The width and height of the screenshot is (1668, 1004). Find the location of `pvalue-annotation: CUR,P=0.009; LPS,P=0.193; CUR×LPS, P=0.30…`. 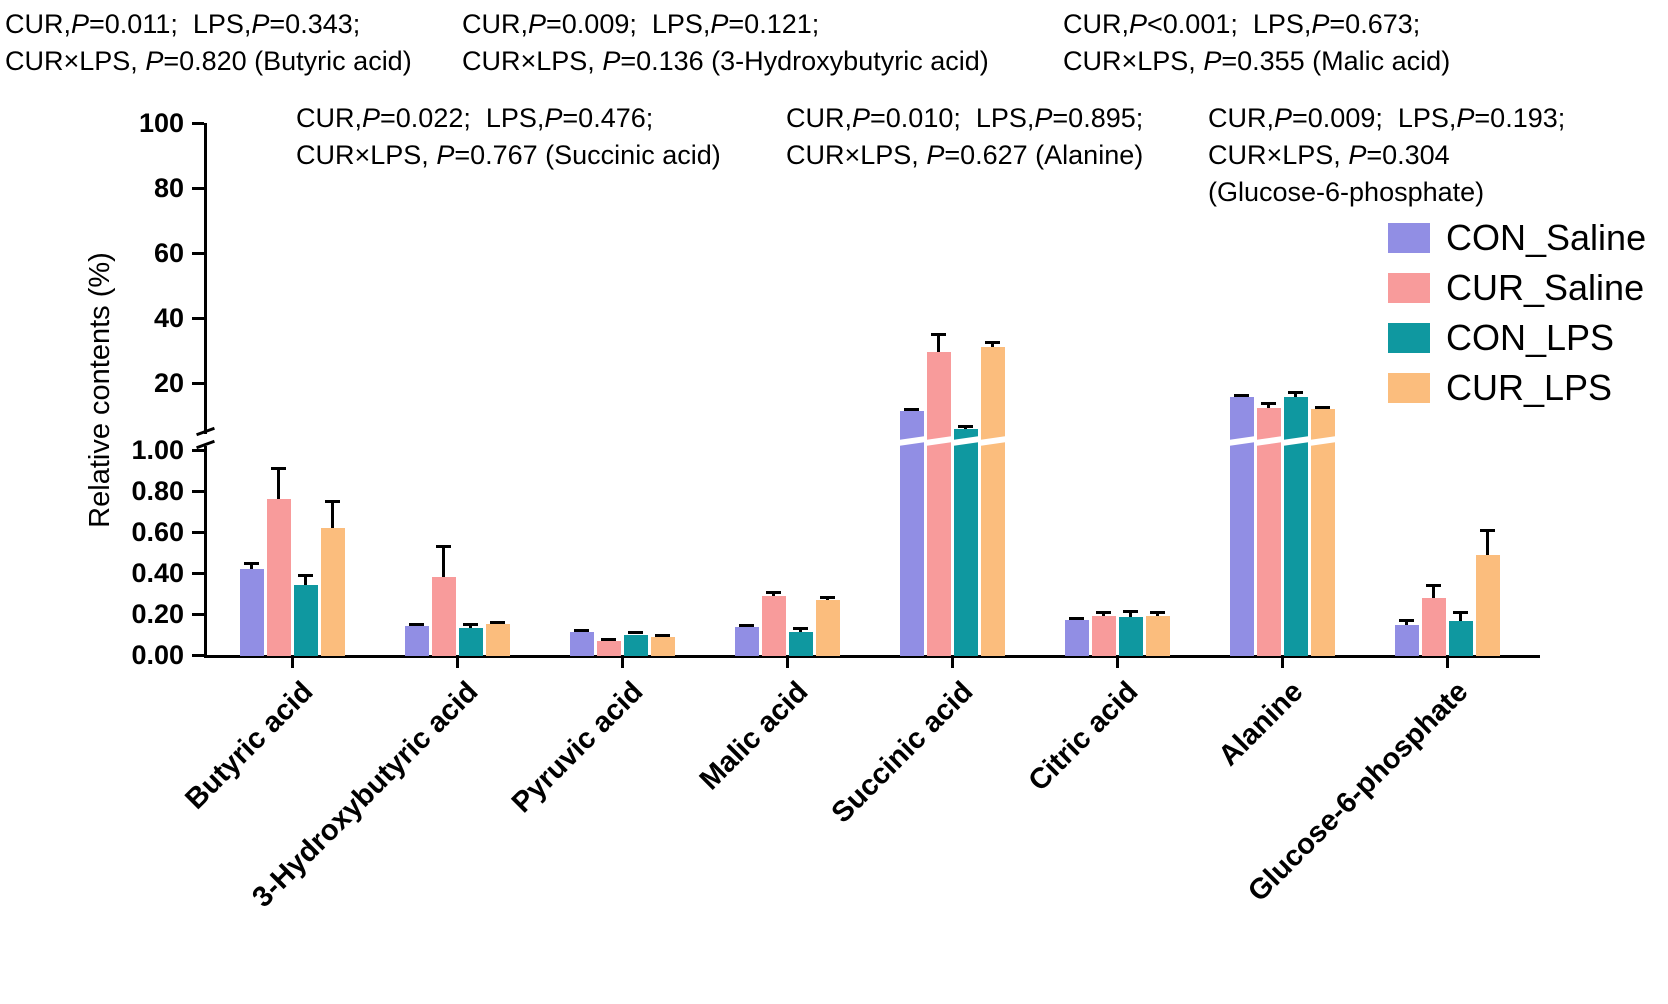

pvalue-annotation: CUR,P=0.009; LPS,P=0.193; CUR×LPS, P=0.30… is located at coordinates (1386, 155).